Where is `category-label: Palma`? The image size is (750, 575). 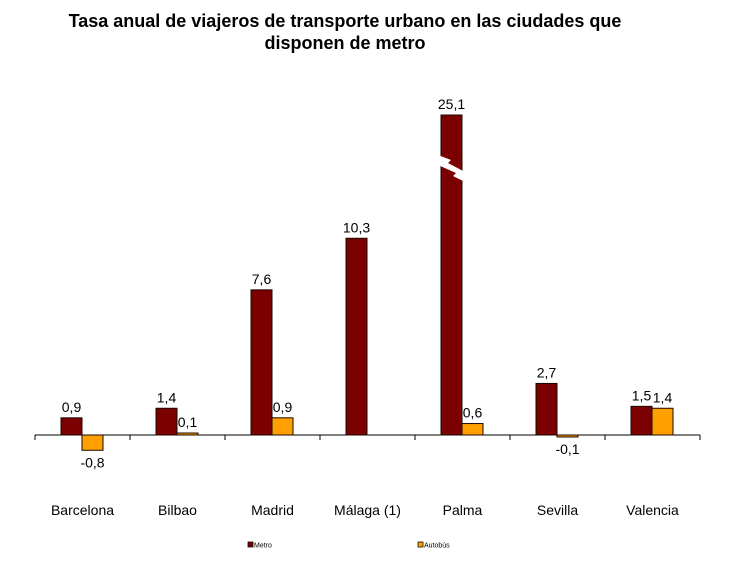
category-label: Palma is located at coordinates (463, 510).